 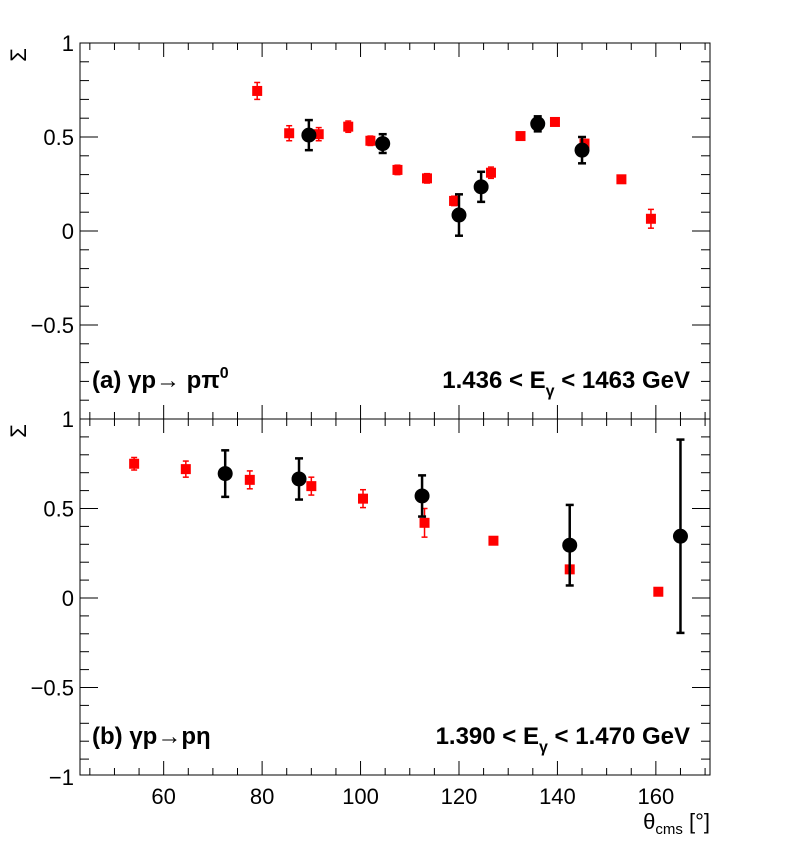 What do you see at coordinates (493, 380) in the screenshot?
I see `annotation-energy-text: 1.436 < E` at bounding box center [493, 380].